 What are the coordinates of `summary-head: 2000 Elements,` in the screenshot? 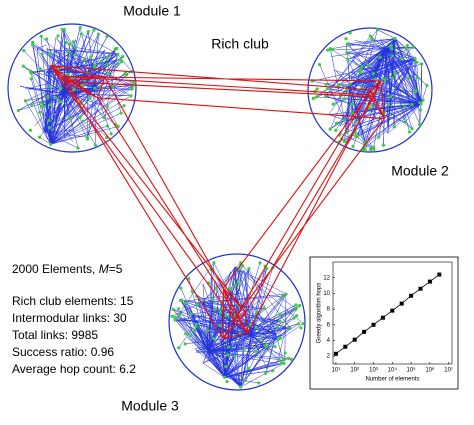 It's located at (55, 269).